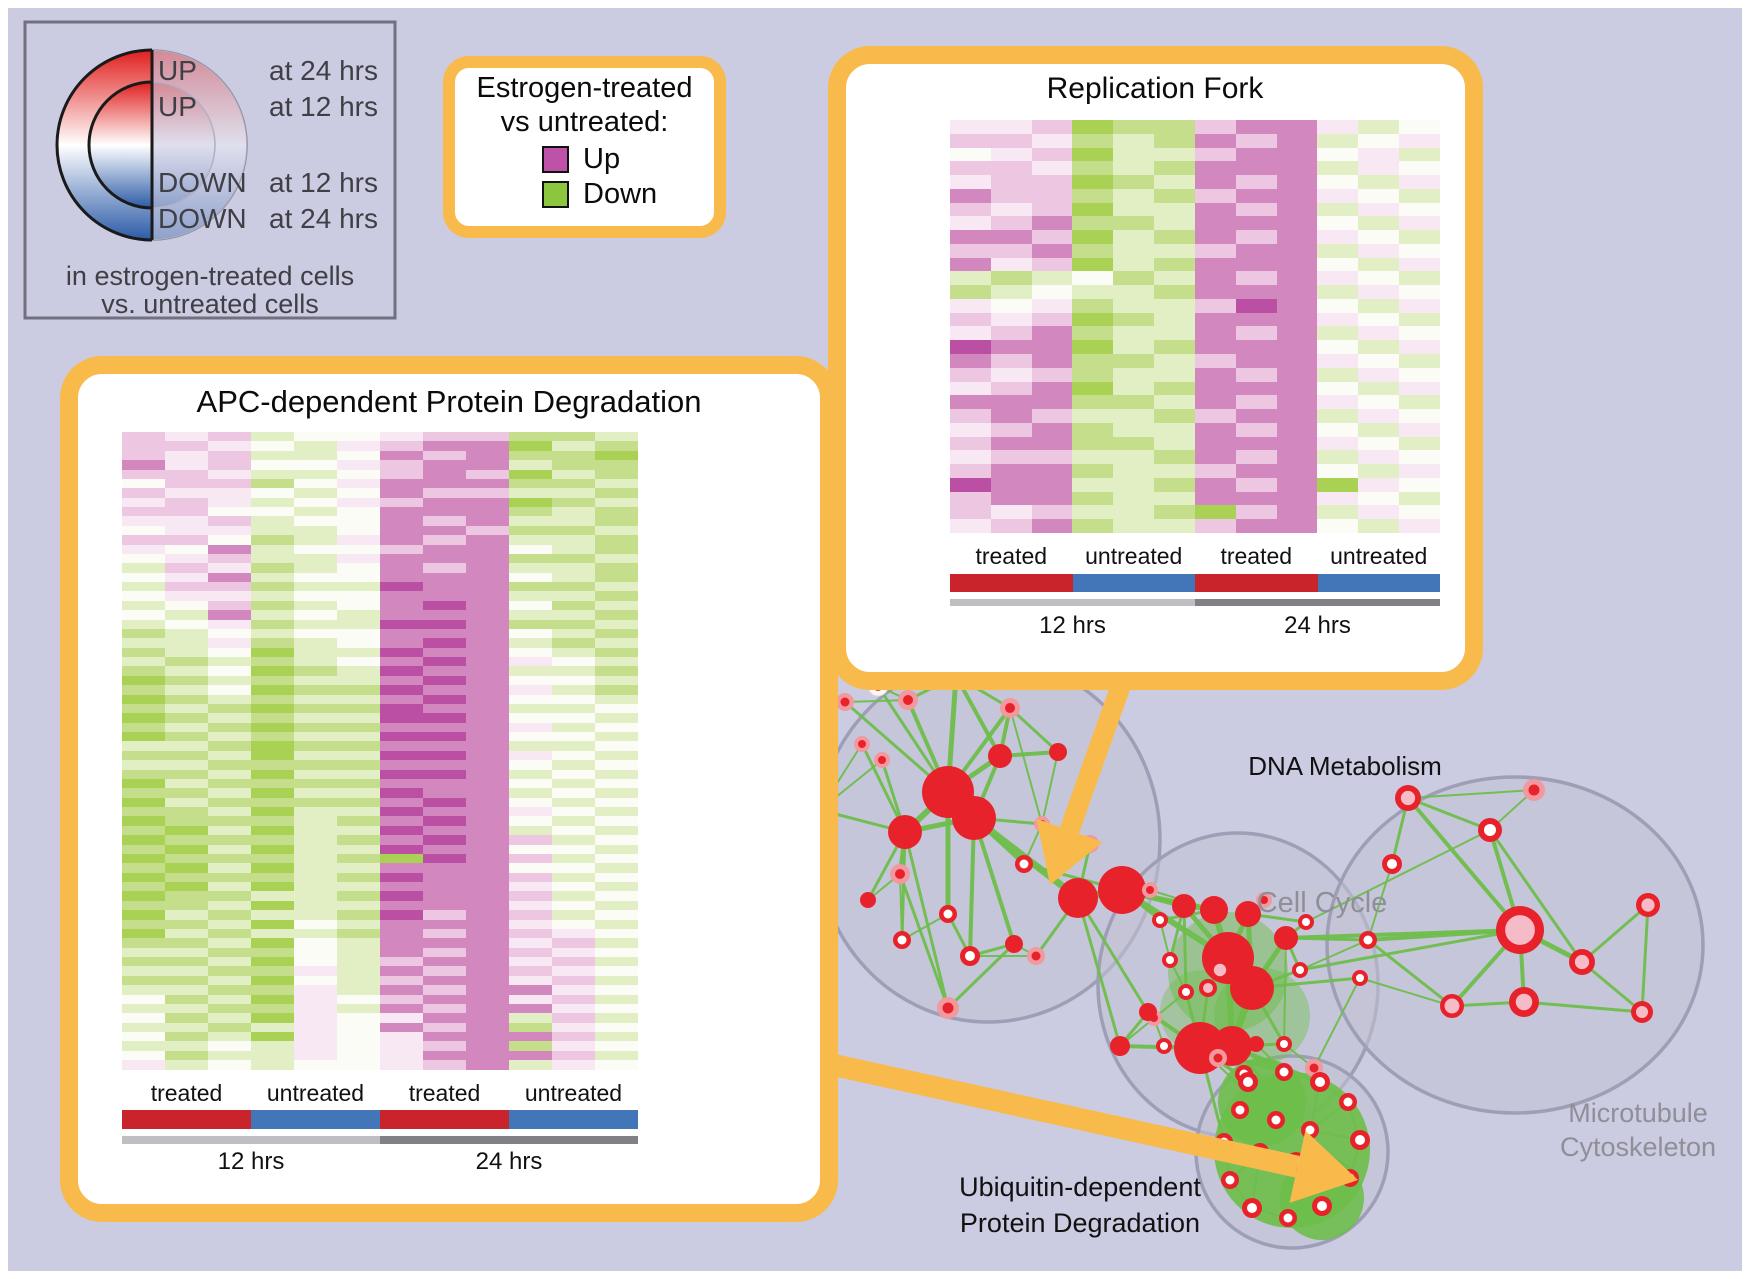  Describe the element at coordinates (584, 122) in the screenshot. I see `updown-legend-title-2: vs untreated:` at that location.